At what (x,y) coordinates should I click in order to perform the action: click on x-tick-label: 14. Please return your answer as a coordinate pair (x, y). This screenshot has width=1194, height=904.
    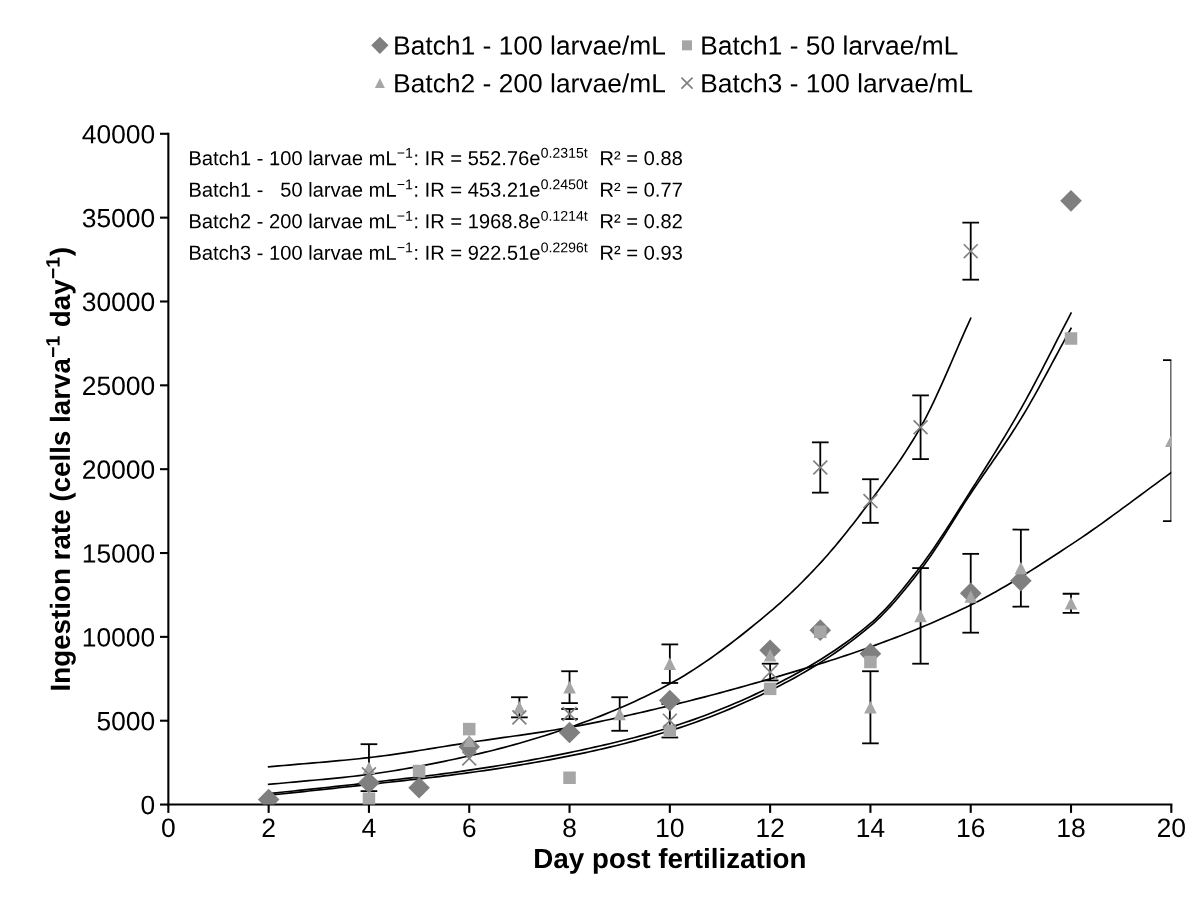
    Looking at the image, I should click on (871, 827).